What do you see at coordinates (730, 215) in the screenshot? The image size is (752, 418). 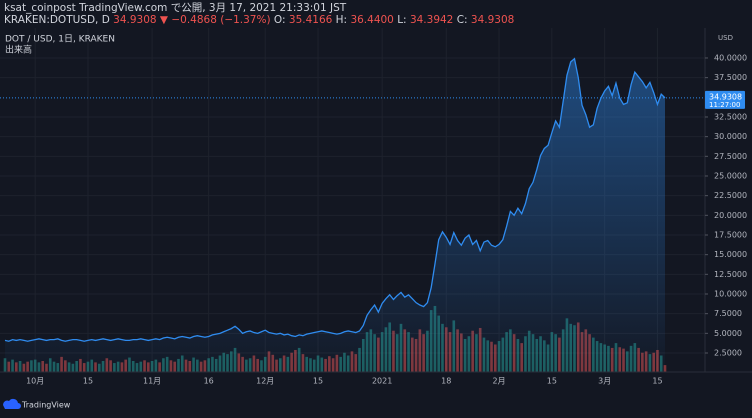 I see `y-tick-label: 20.0000` at bounding box center [730, 215].